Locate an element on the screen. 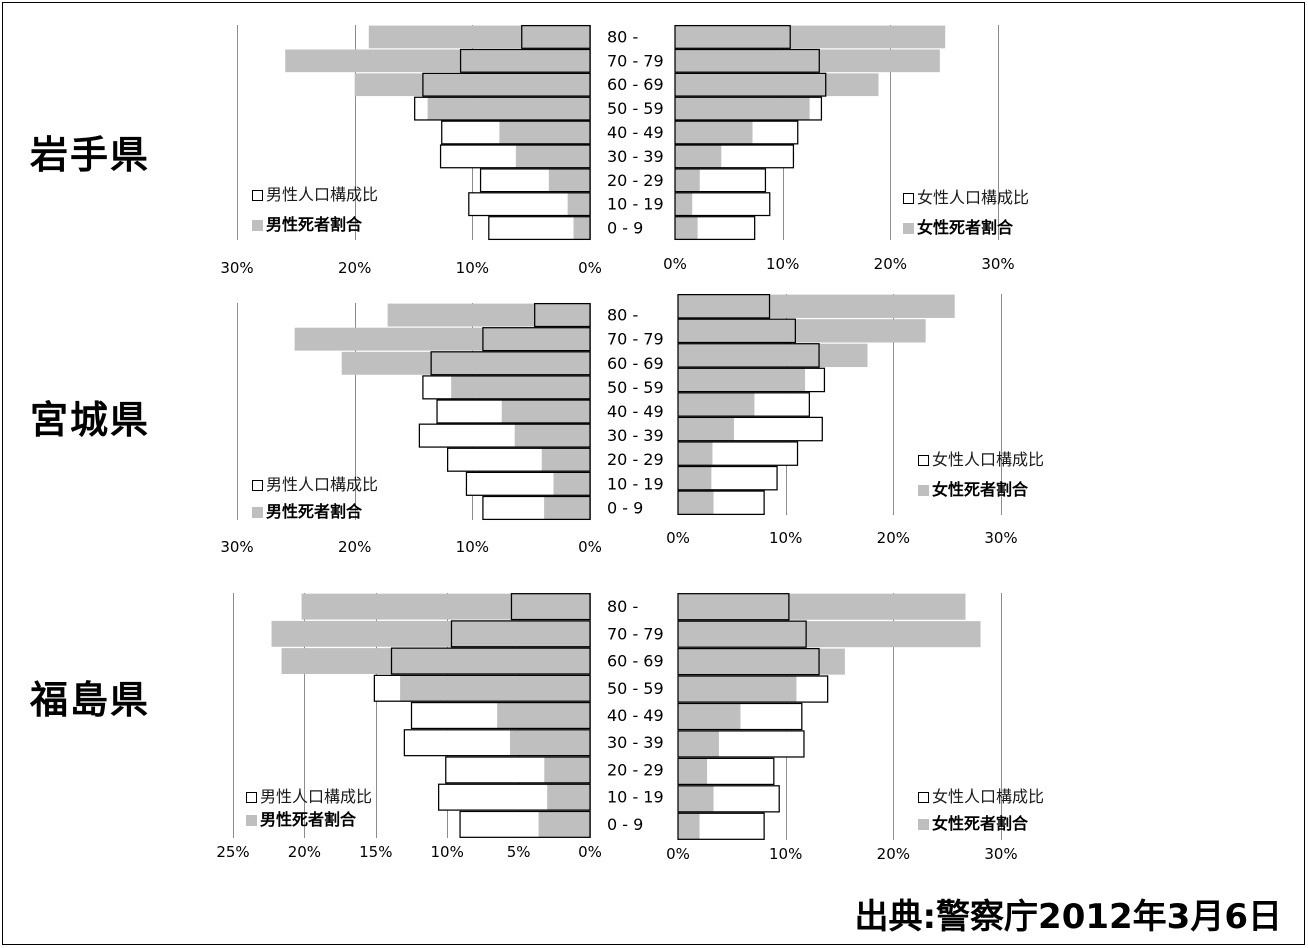 Image resolution: width=1308 pixels, height=948 pixels. legend-item-male-deaths: 男性死者割合 is located at coordinates (307, 225).